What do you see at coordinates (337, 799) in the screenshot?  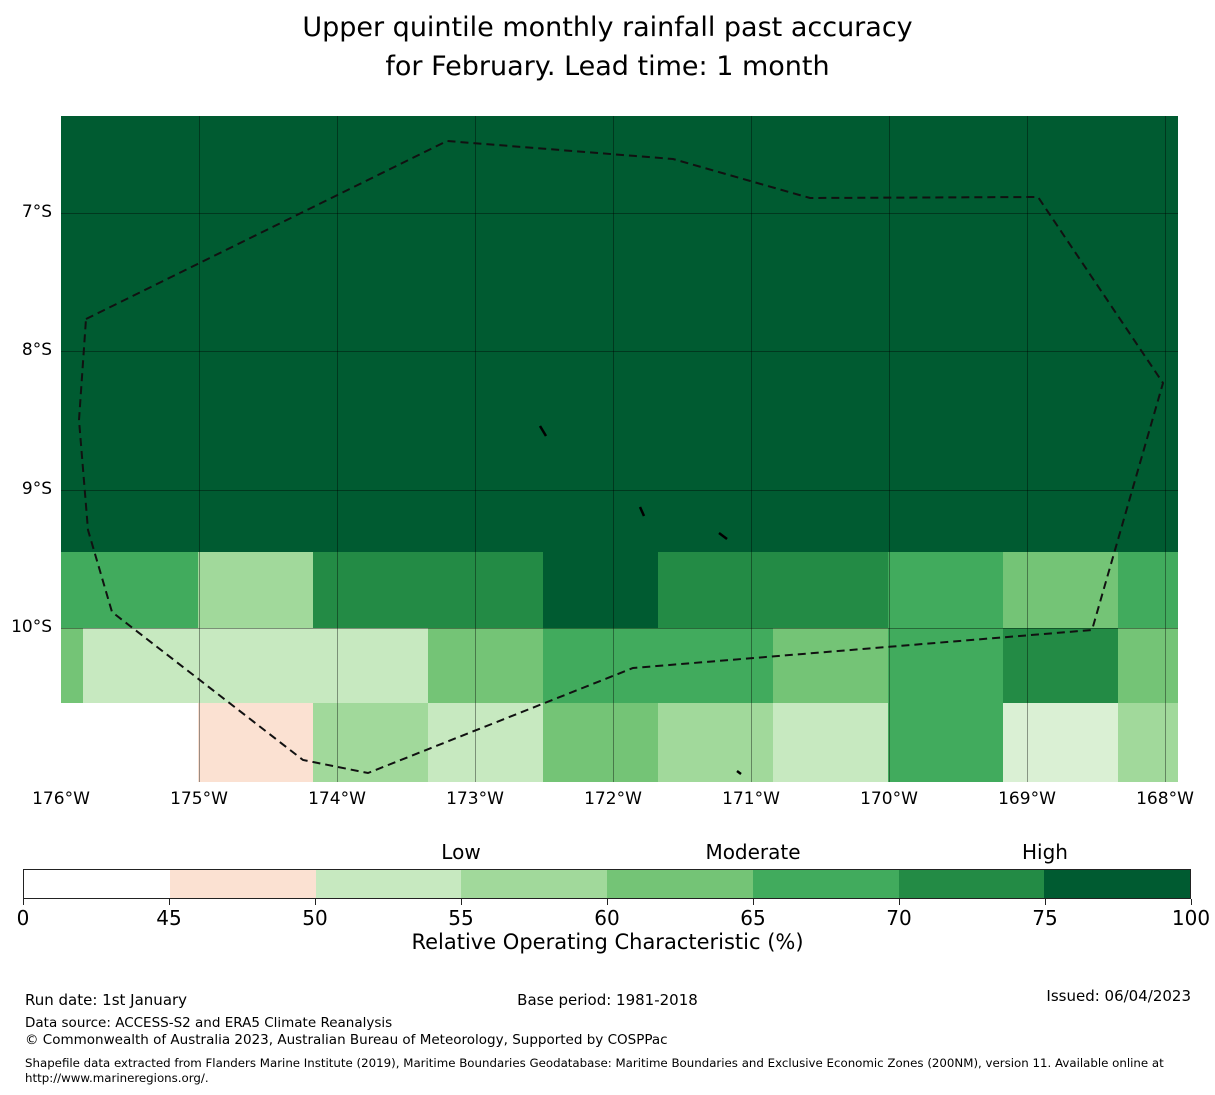 I see `x-axis-tick-label: 174°W` at bounding box center [337, 799].